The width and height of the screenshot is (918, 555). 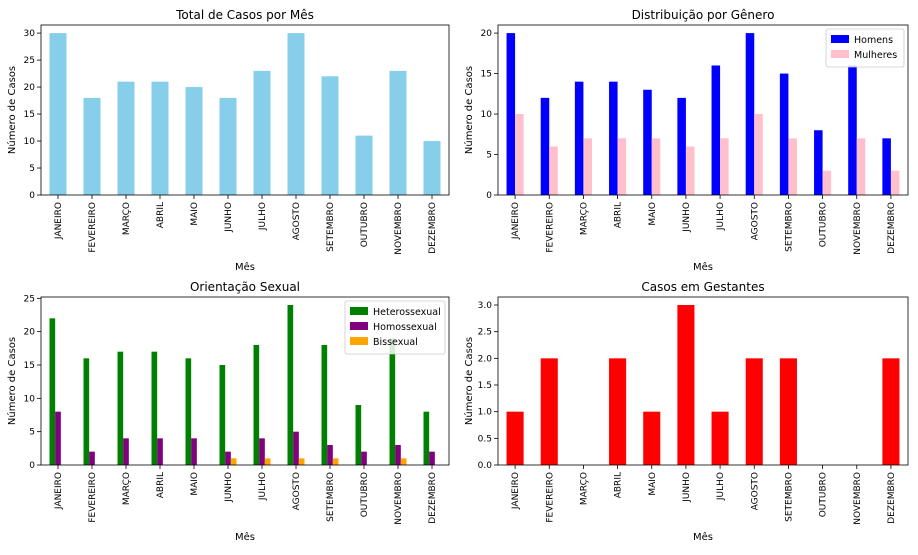 What do you see at coordinates (86, 411) in the screenshot?
I see `bar-heterossexual-fevereiro` at bounding box center [86, 411].